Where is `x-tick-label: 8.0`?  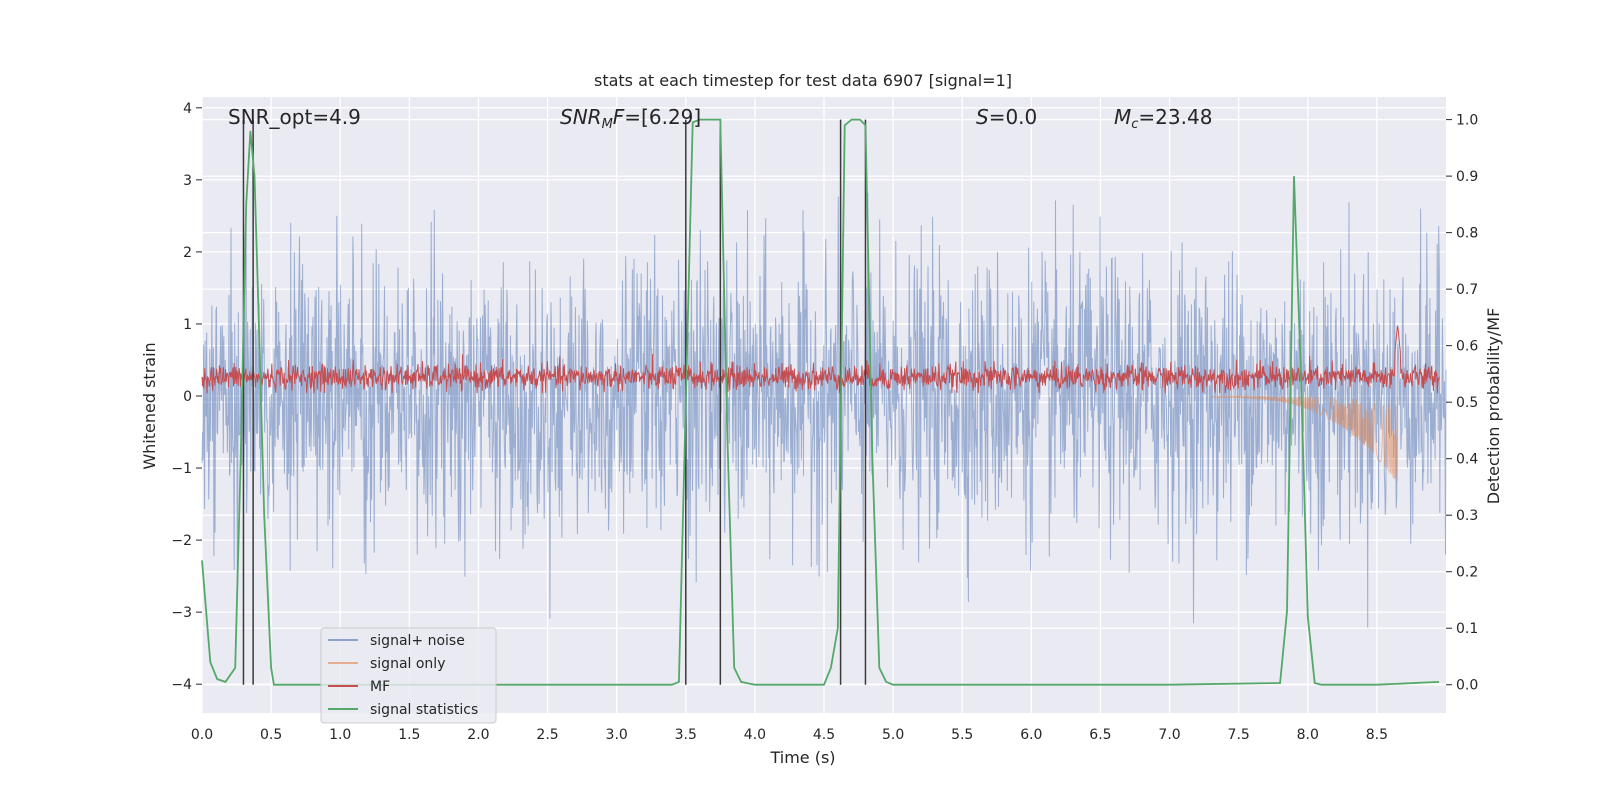 x-tick-label: 8.0 is located at coordinates (1308, 735).